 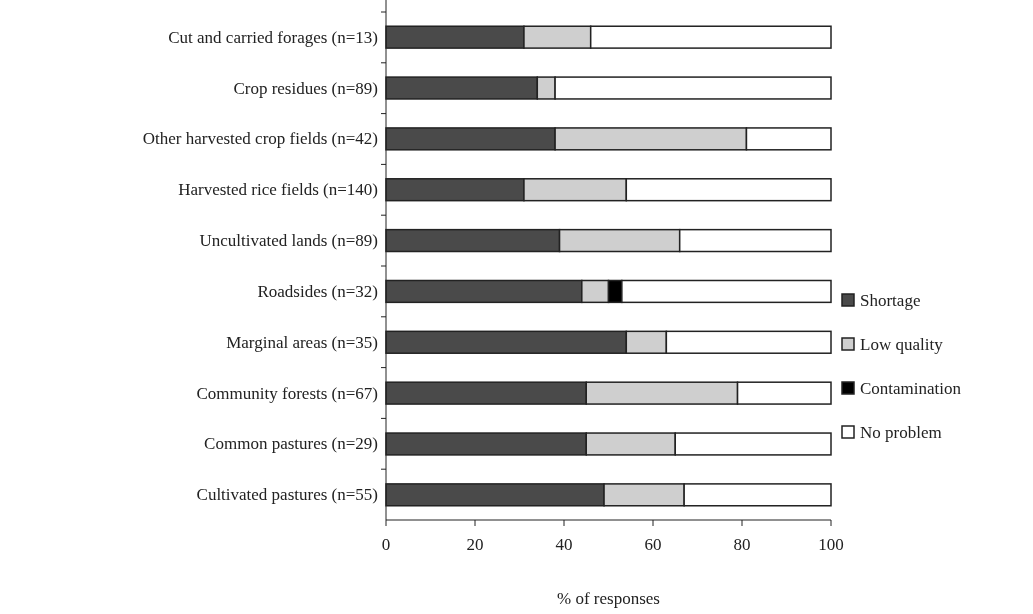 I want to click on x-tick-label: 20, so click(x=475, y=544).